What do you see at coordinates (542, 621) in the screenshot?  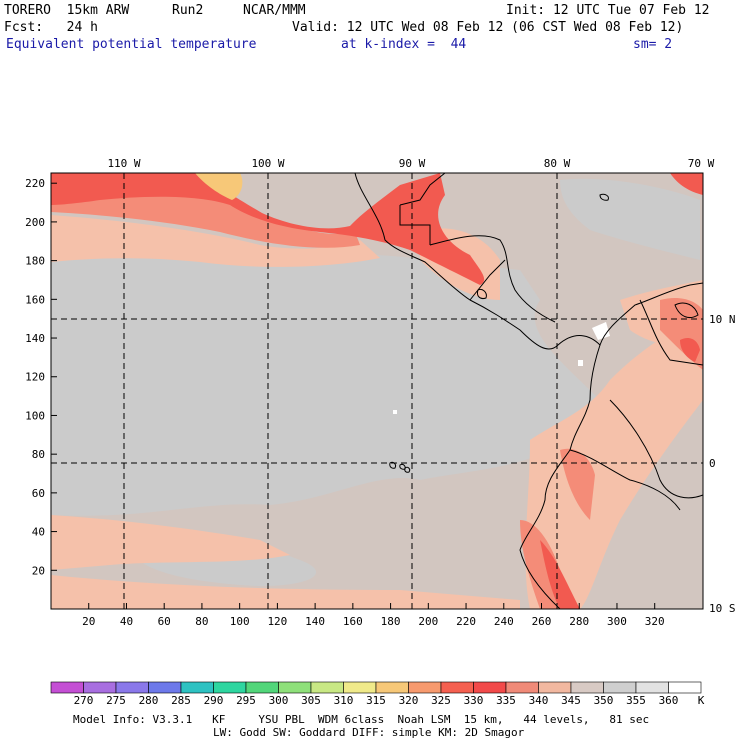 I see `x-tick-label: 260` at bounding box center [542, 621].